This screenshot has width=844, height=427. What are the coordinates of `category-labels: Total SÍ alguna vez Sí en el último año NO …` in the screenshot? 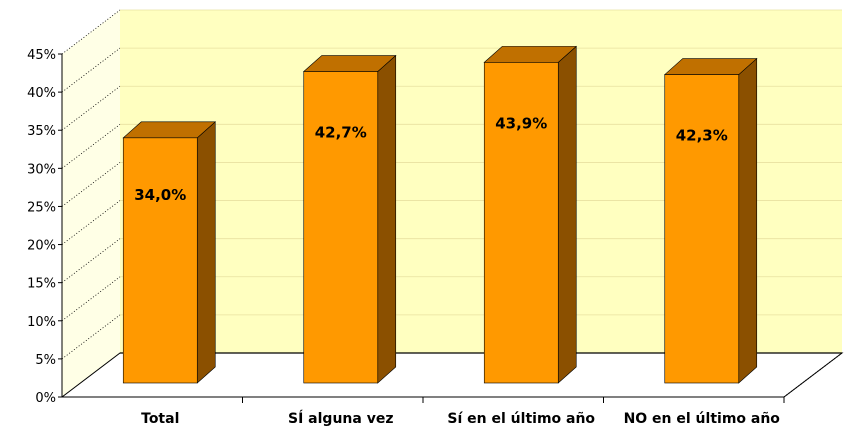 It's located at (460, 418).